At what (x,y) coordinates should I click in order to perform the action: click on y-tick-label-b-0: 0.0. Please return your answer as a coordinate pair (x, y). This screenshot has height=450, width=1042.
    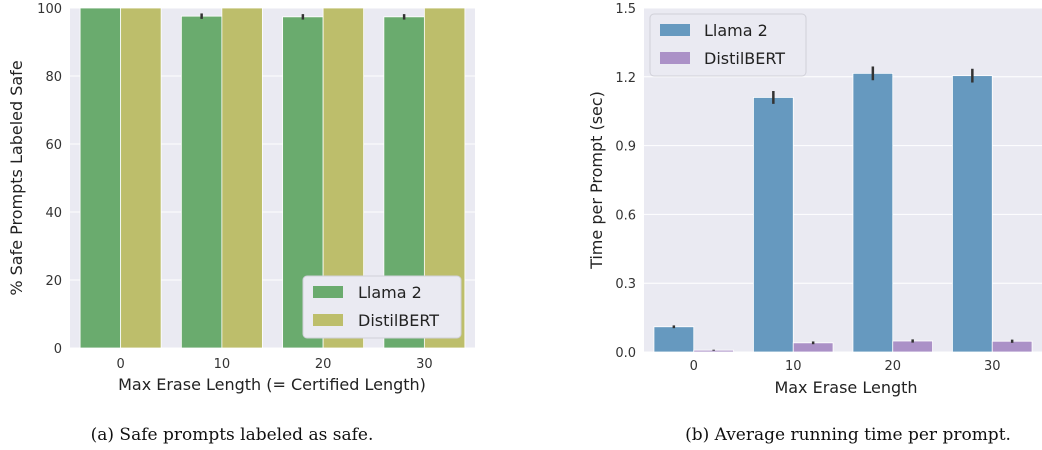
    Looking at the image, I should click on (625, 353).